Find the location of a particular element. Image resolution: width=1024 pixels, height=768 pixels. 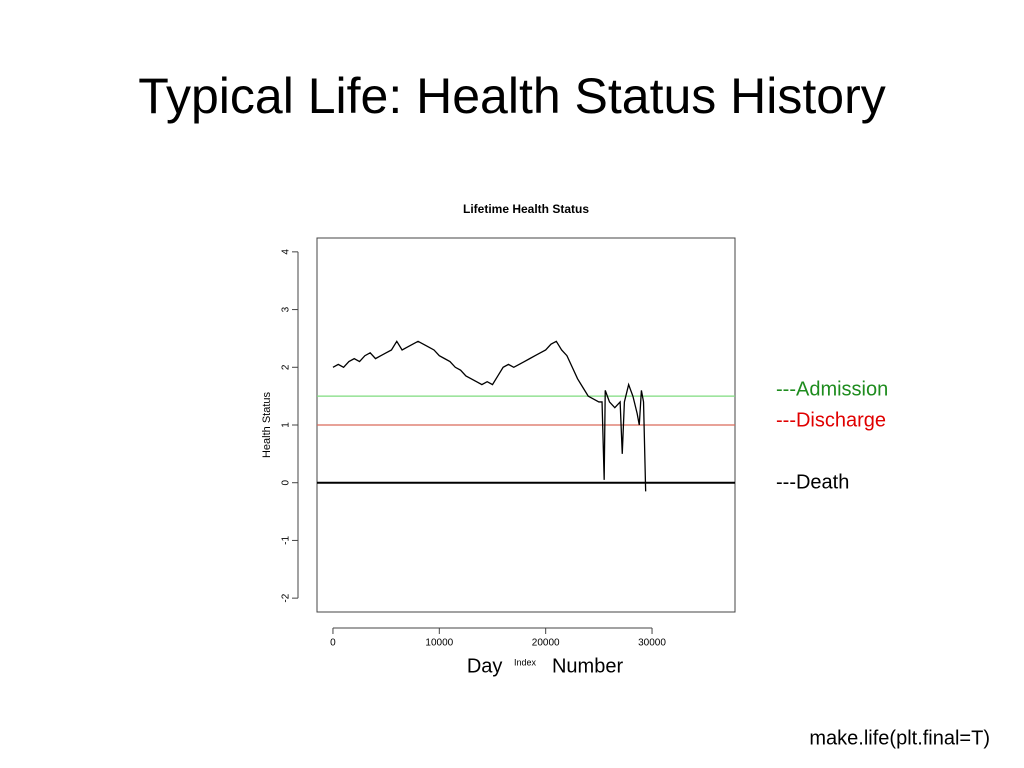

y-tick-label: 3 is located at coordinates (286, 309).